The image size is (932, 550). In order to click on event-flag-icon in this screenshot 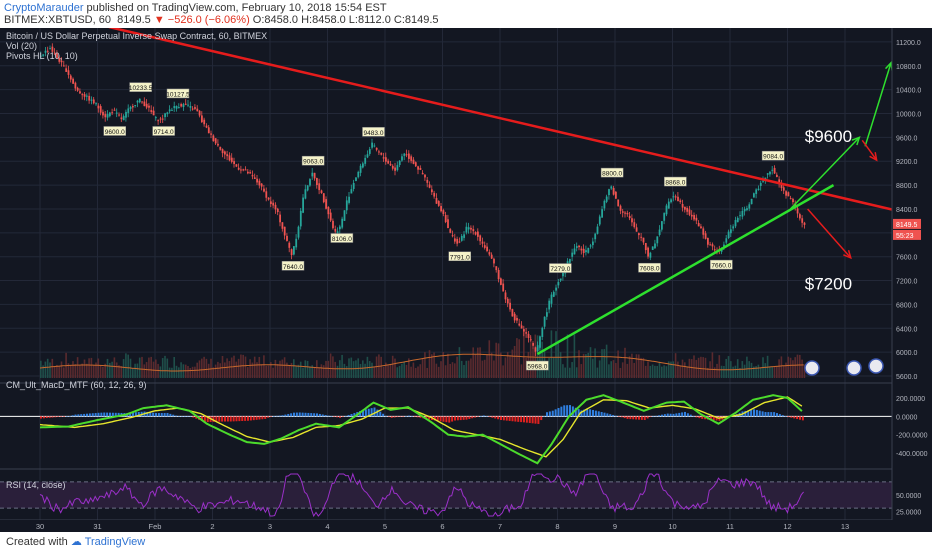, I will do `click(854, 368)`.